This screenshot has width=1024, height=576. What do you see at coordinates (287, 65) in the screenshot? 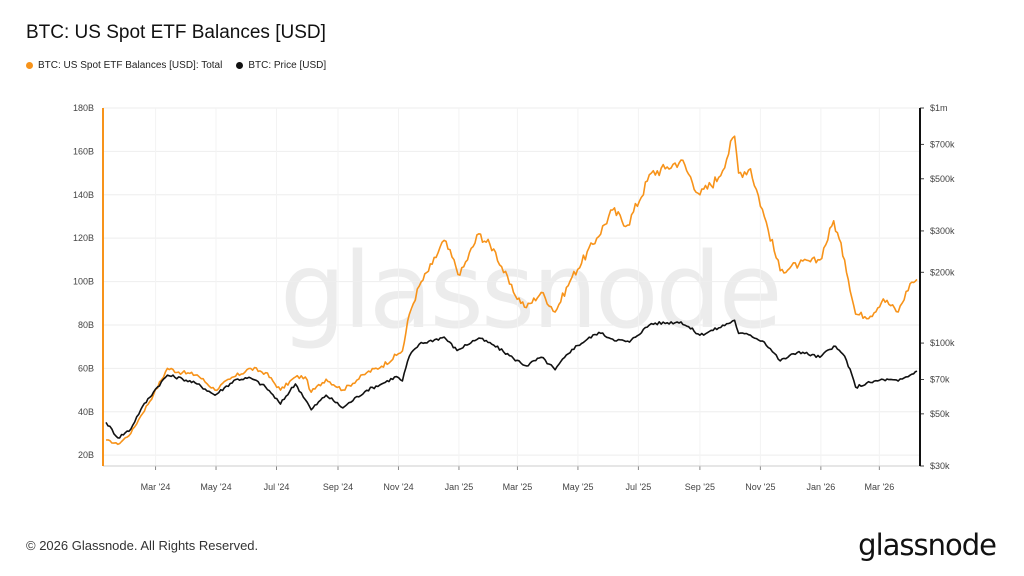
I see `legend-label-btc-price: BTC: Price [USD]` at bounding box center [287, 65].